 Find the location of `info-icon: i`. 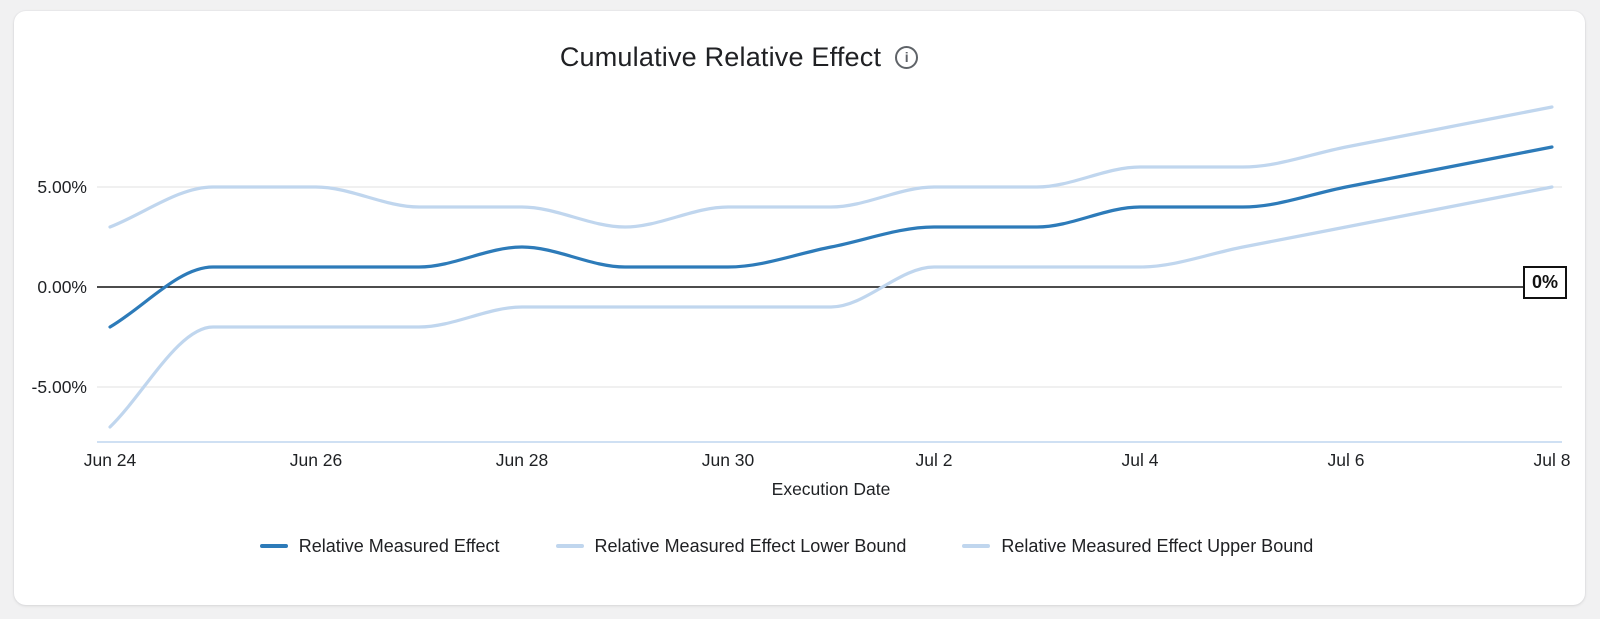

info-icon: i is located at coordinates (907, 57).